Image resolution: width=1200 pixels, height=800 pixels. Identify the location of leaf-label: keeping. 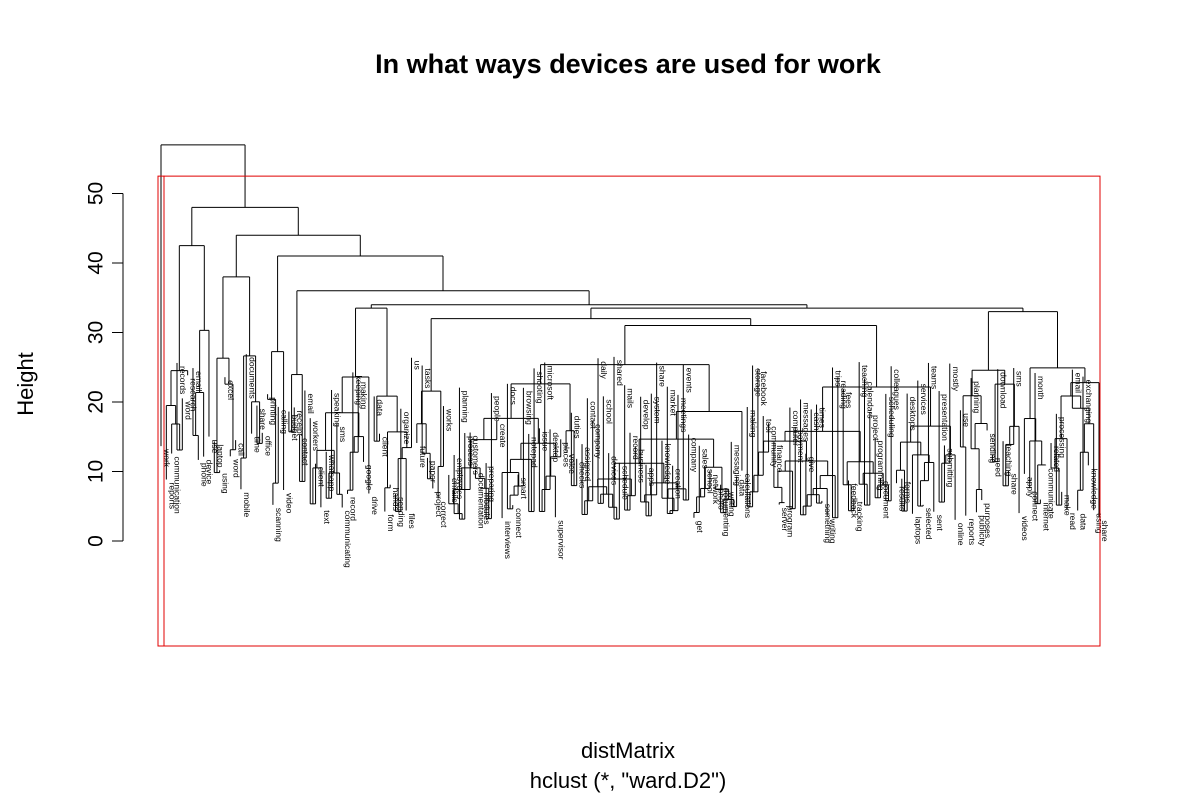
(359, 390).